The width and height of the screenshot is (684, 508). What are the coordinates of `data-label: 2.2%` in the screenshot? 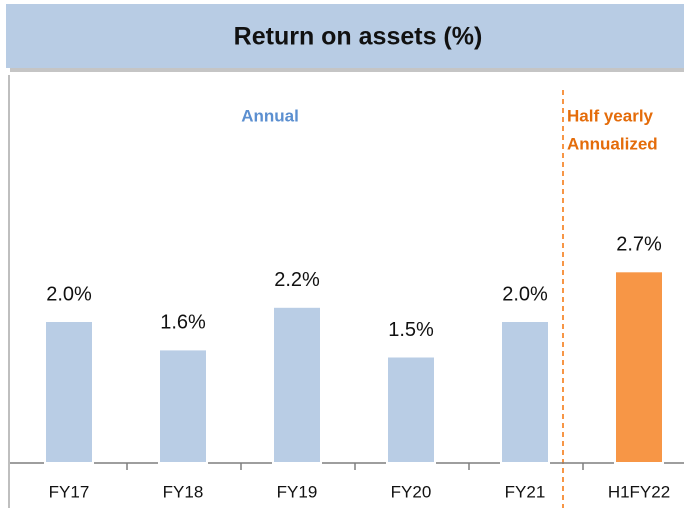 It's located at (297, 280).